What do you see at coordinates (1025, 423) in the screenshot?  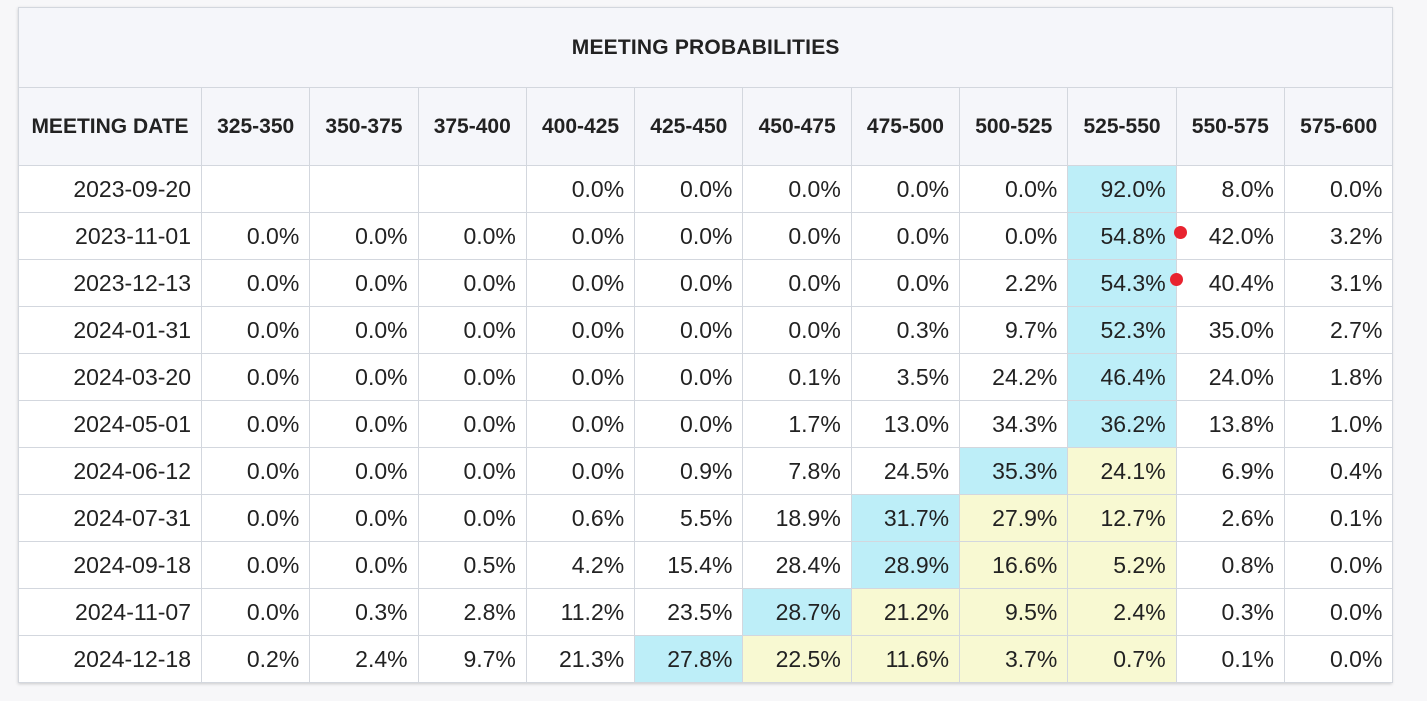 I see `probability-value: 34.3%` at bounding box center [1025, 423].